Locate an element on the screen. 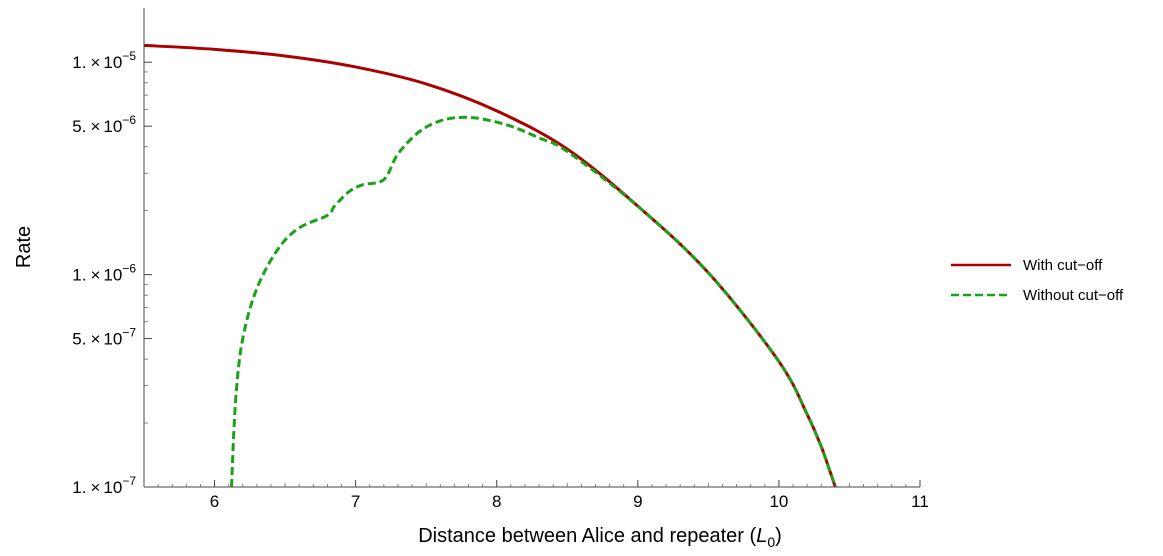 This screenshot has width=1163, height=556. y-tick-label: 5. × 10−7 is located at coordinates (104, 337).